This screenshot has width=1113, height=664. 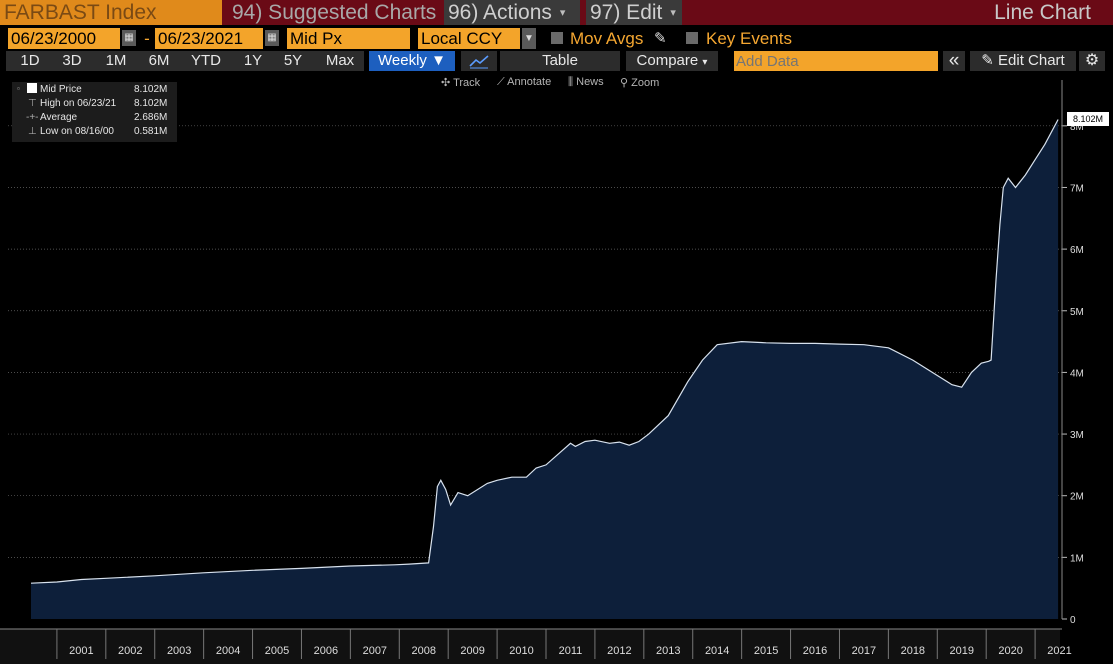 I want to click on edit-chart-label: Edit Chart, so click(x=1031, y=60).